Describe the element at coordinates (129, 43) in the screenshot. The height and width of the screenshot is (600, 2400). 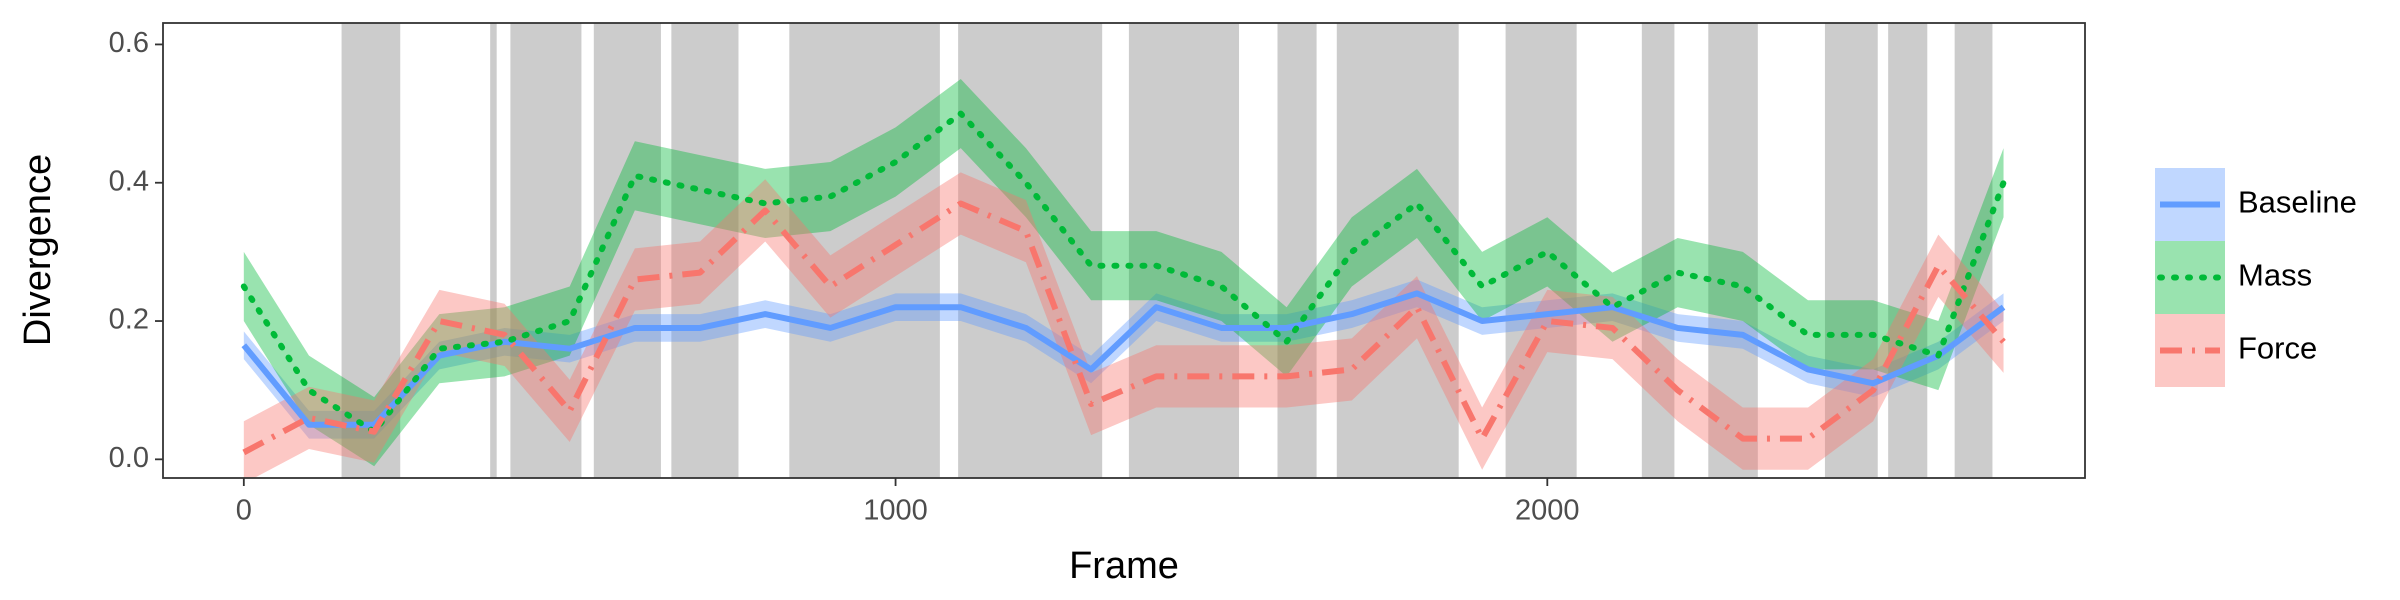
I see `y-tick-label: 0.6` at that location.